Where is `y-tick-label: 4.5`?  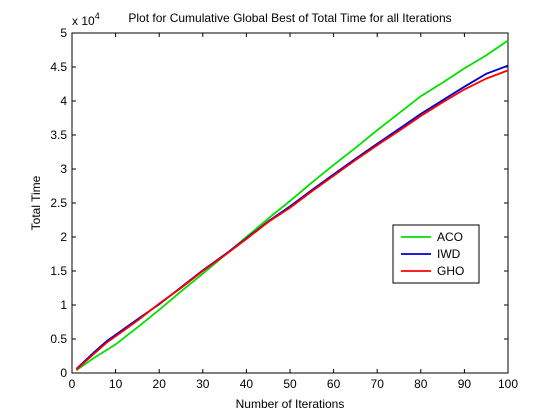
y-tick-label: 4.5 is located at coordinates (58, 67).